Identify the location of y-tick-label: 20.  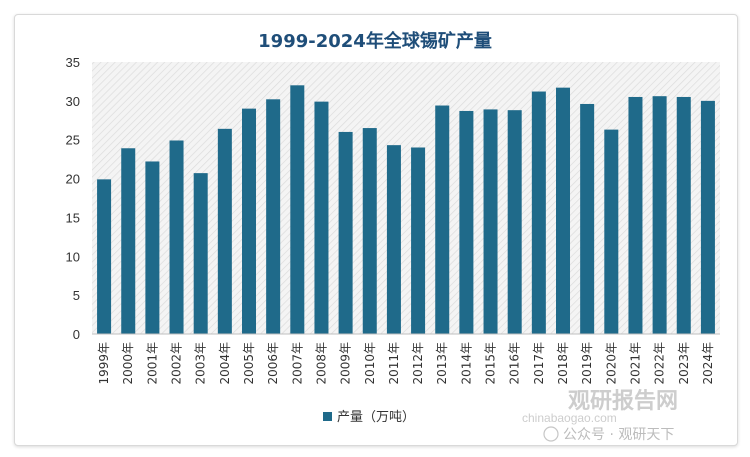
(73, 179).